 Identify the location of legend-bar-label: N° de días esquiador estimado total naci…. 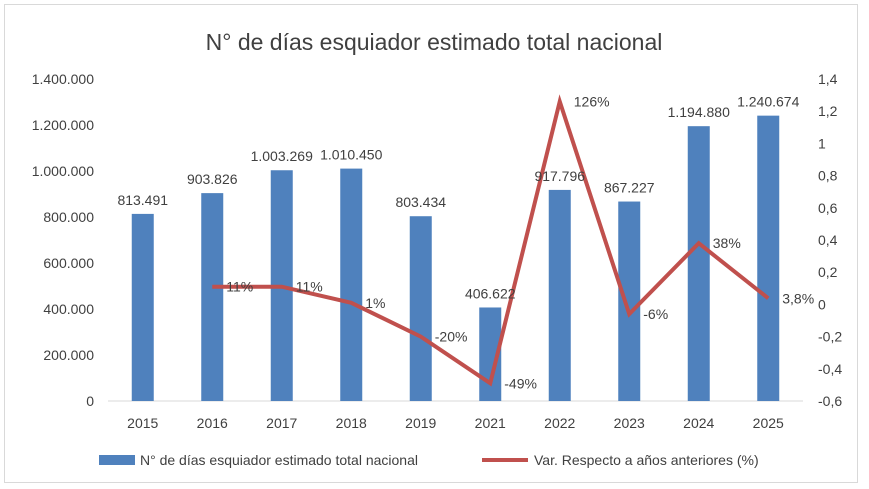
(279, 460).